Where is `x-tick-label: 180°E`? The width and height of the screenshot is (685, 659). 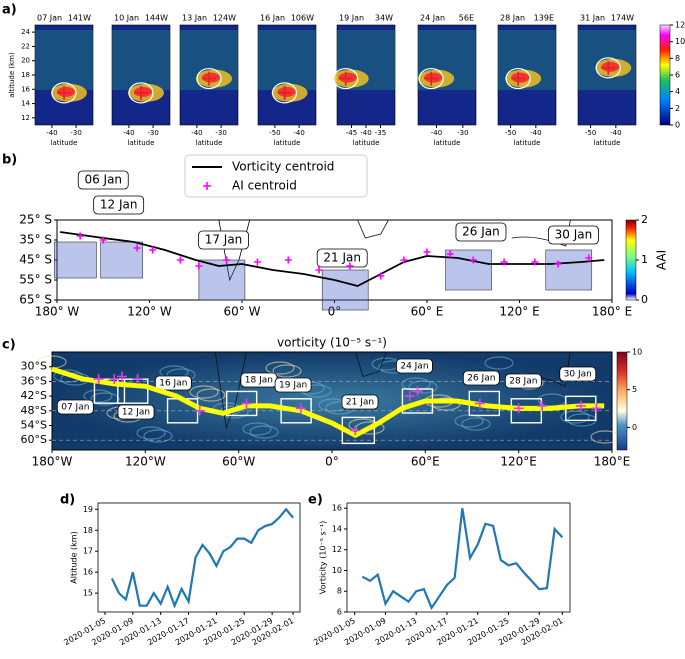
x-tick-label: 180°E is located at coordinates (612, 462).